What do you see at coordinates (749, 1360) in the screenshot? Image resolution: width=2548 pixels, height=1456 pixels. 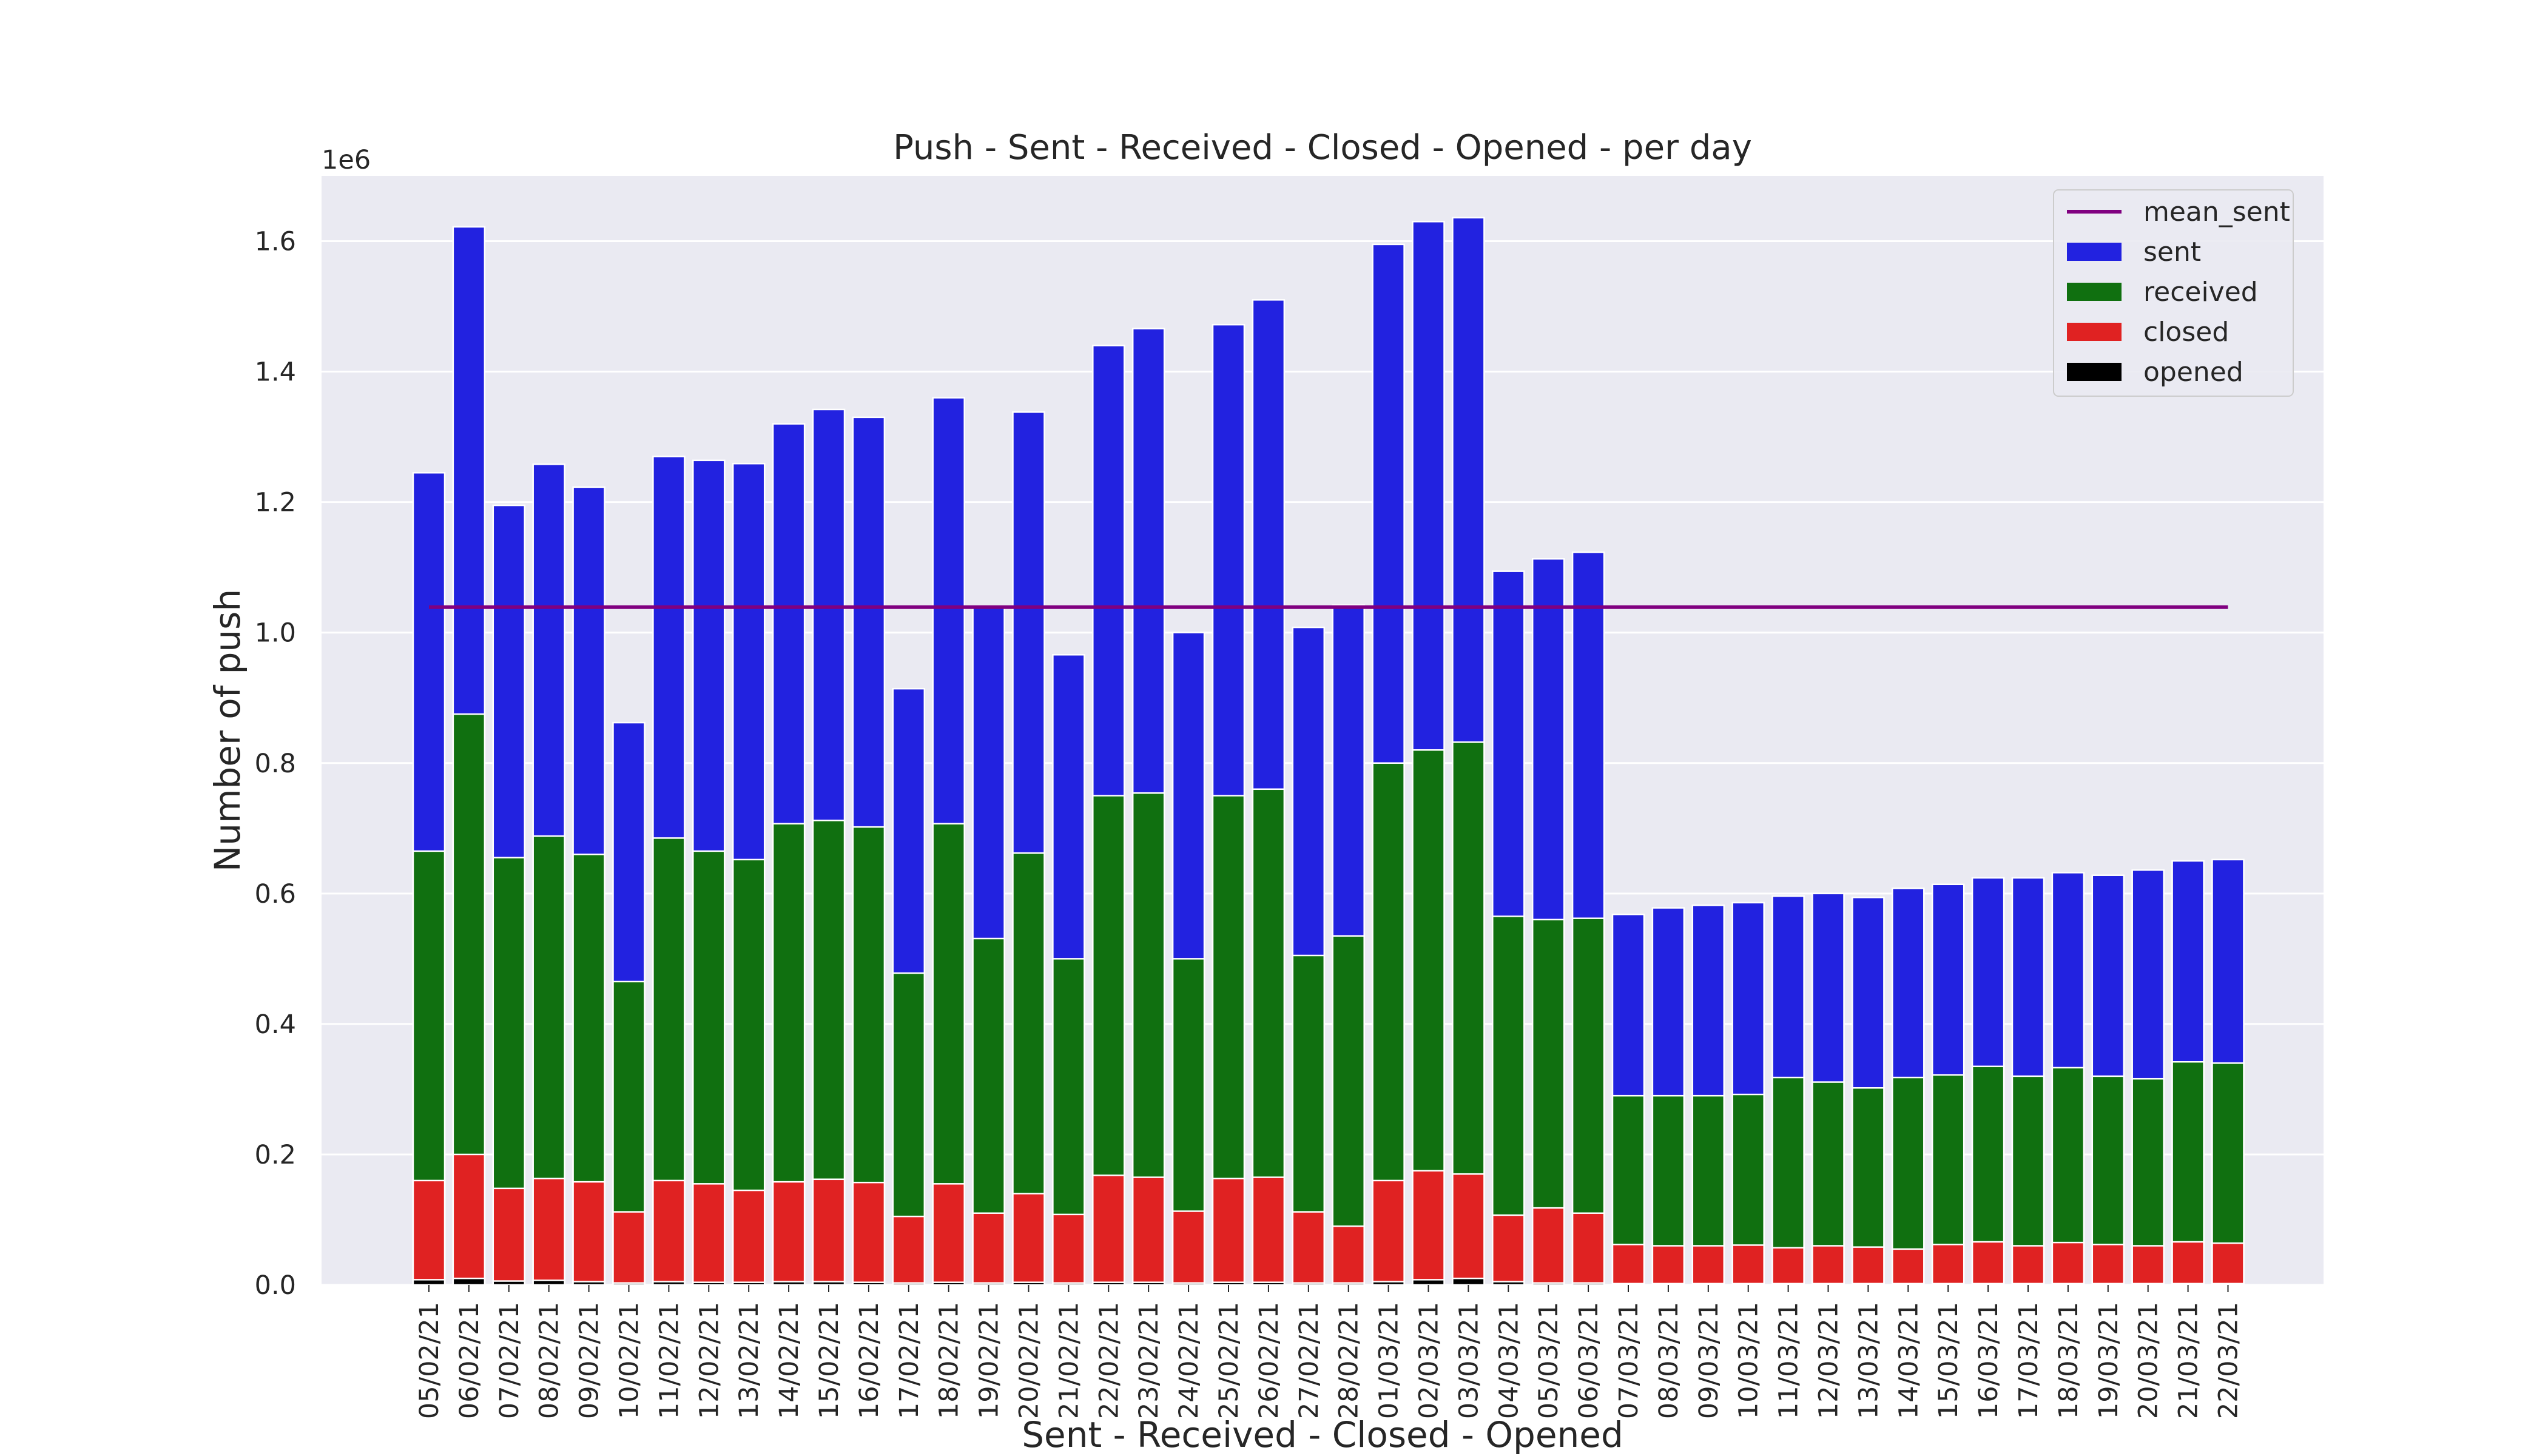 I see `x-tick-label: 13/02/21` at bounding box center [749, 1360].